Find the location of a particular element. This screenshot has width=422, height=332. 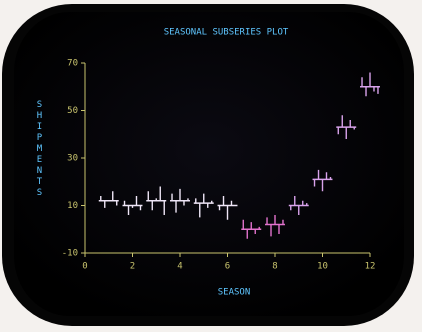

y-tick-label: 10 is located at coordinates (72, 206).